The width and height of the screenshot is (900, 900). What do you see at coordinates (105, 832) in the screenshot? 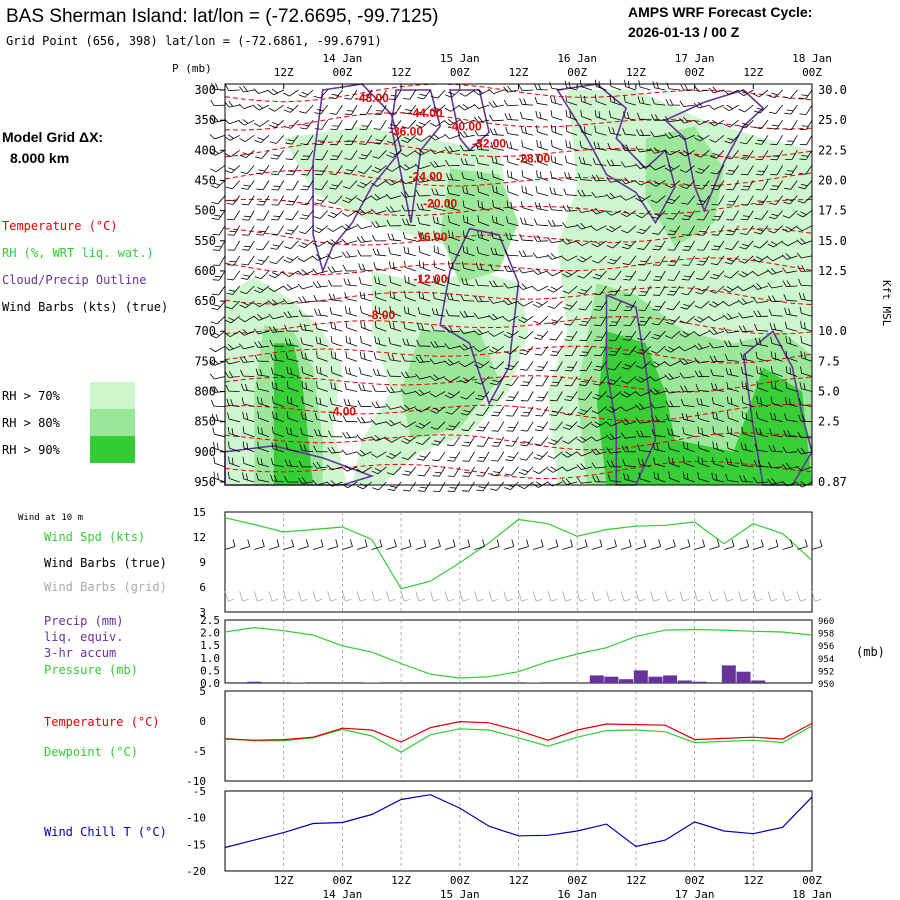
I see `wind-chill-series-label: Wind Chill T (°C)` at bounding box center [105, 832].